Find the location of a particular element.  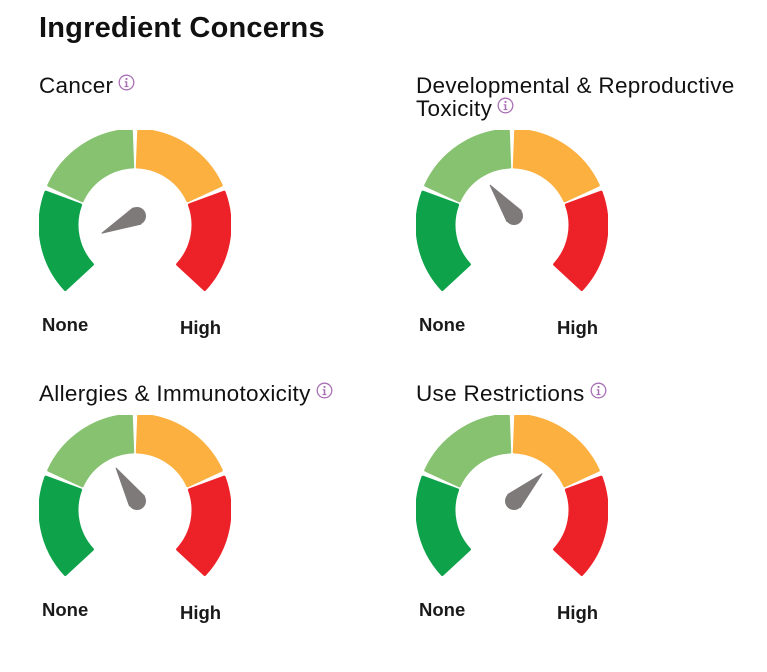

page-title: Ingredient Concerns is located at coordinates (182, 28).